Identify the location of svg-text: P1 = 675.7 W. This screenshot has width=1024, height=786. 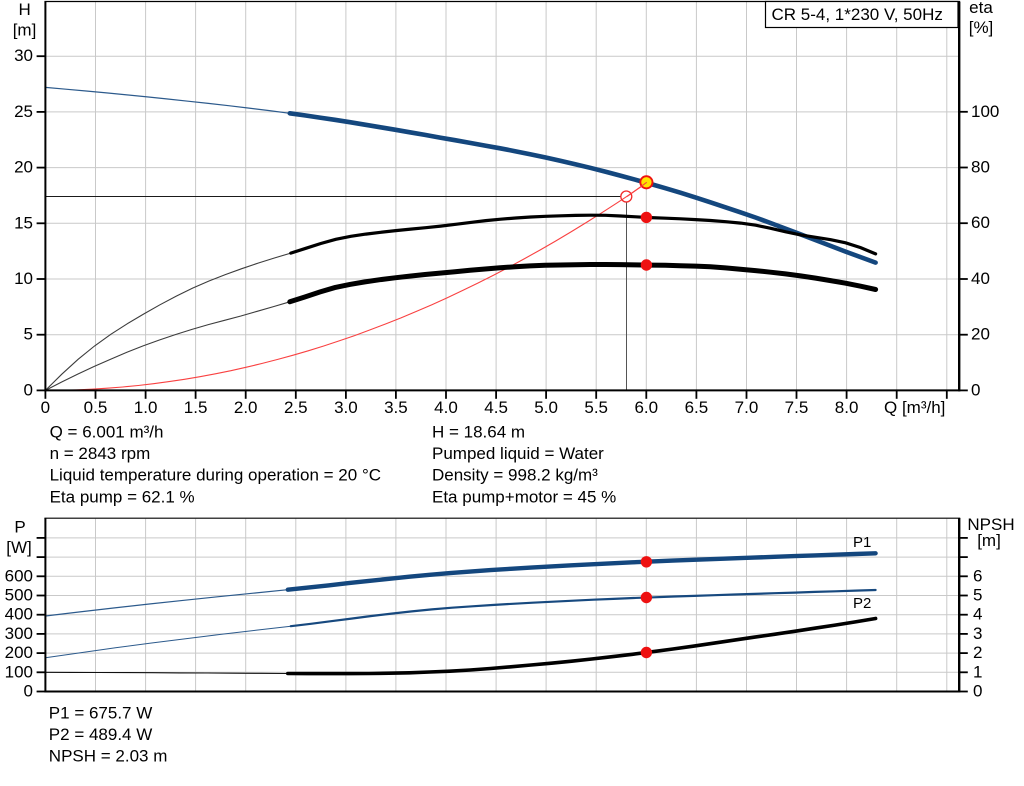
(100, 713).